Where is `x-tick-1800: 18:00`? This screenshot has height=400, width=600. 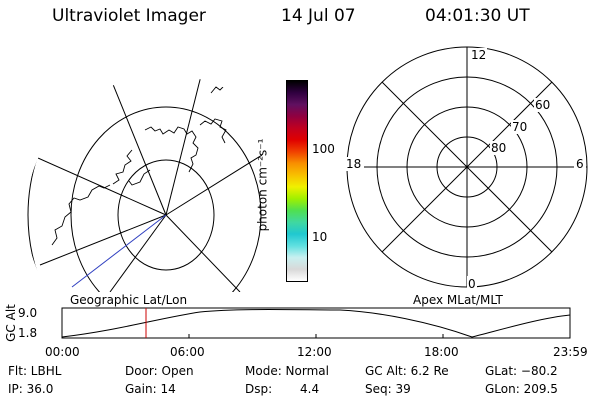
x-tick-1800: 18:00 is located at coordinates (441, 352).